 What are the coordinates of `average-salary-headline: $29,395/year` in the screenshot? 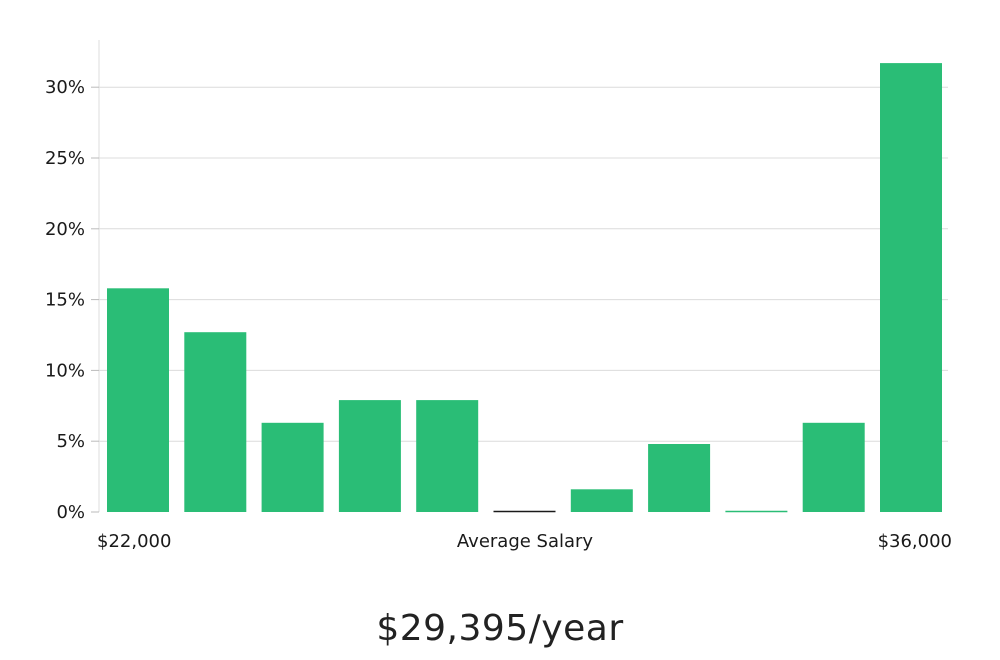 It's located at (500, 628).